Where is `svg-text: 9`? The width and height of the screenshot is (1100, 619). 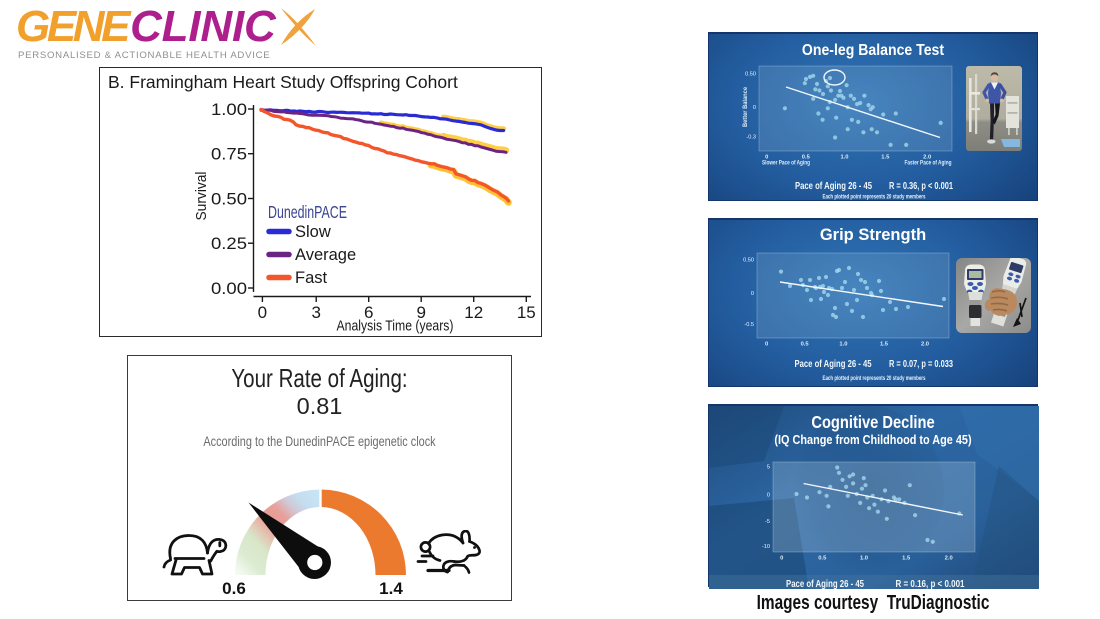 svg-text: 9 is located at coordinates (420, 312).